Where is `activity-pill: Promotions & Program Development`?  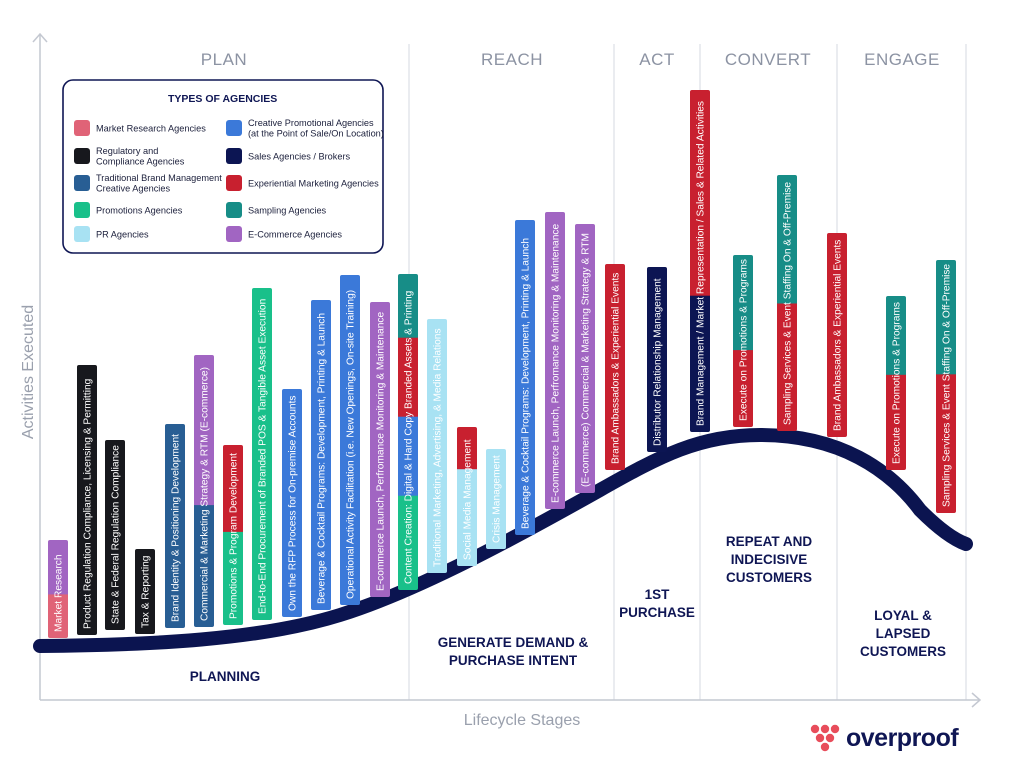 activity-pill: Promotions & Program Development is located at coordinates (233, 535).